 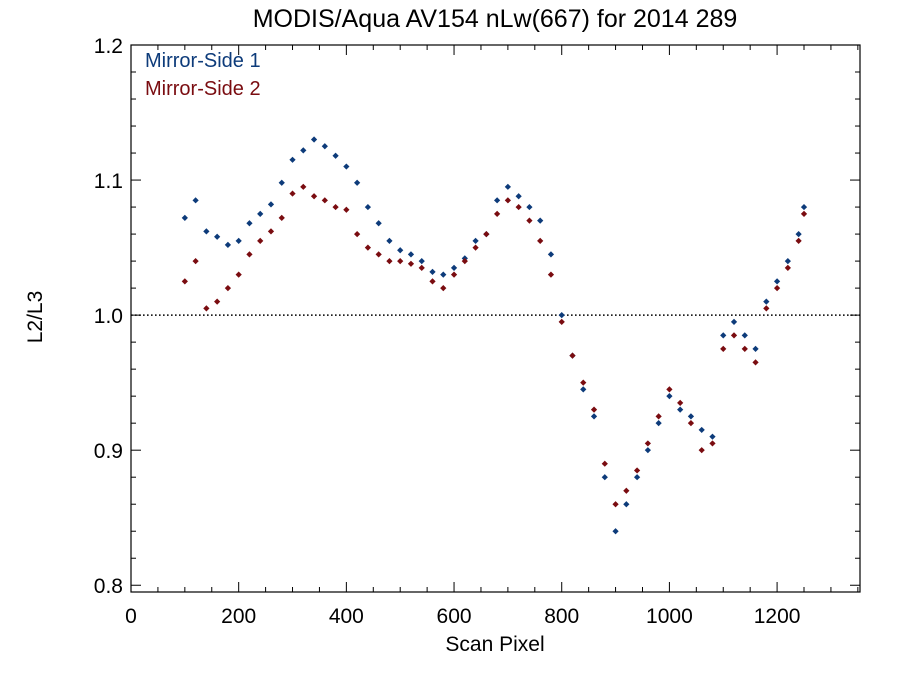 What do you see at coordinates (35, 317) in the screenshot?
I see `y-axis-label: L2/L3` at bounding box center [35, 317].